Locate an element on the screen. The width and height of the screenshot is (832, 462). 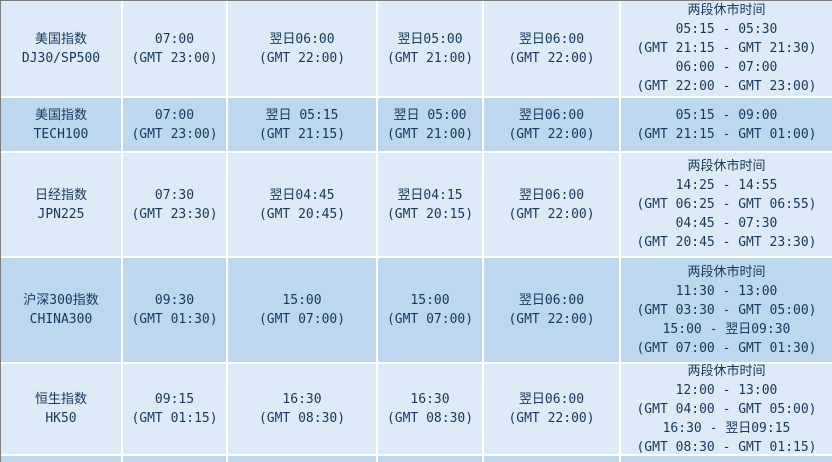
cell-close-time-1: 翌日 05:15 (GMT 21:15) is located at coordinates (302, 124).